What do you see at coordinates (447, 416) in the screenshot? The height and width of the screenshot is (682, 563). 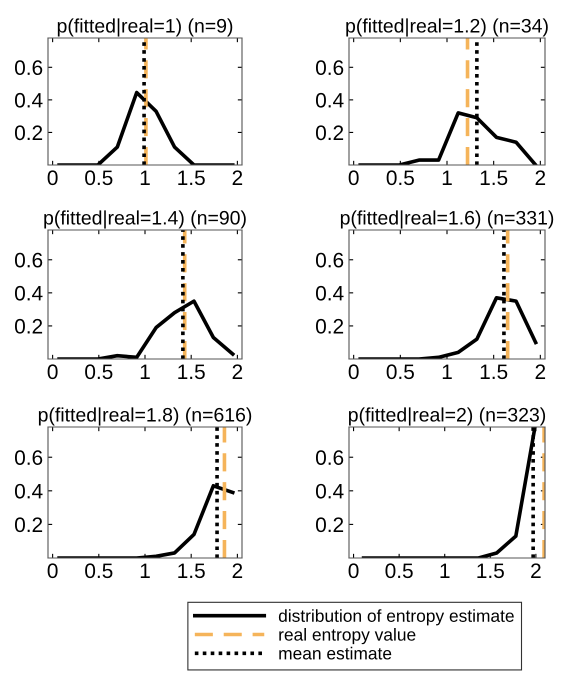 I see `chart-title: p(fitted|real=2) (n=323)` at bounding box center [447, 416].